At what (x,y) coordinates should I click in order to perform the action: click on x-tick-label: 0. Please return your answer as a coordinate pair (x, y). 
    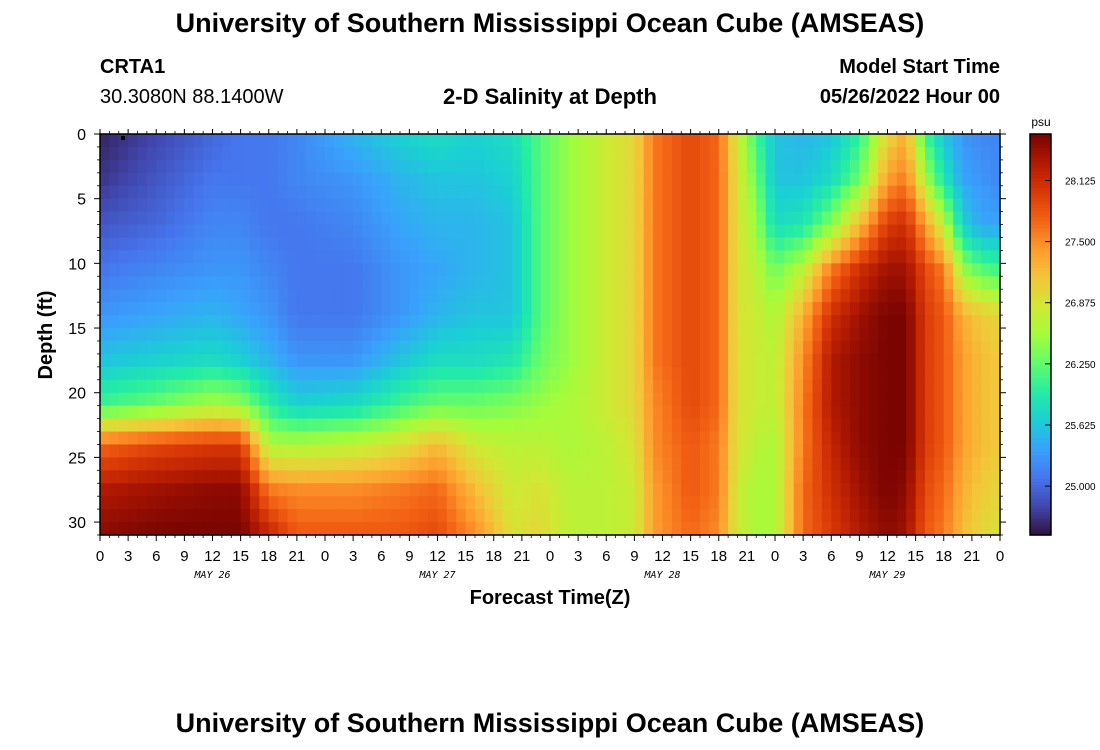
    Looking at the image, I should click on (100, 556).